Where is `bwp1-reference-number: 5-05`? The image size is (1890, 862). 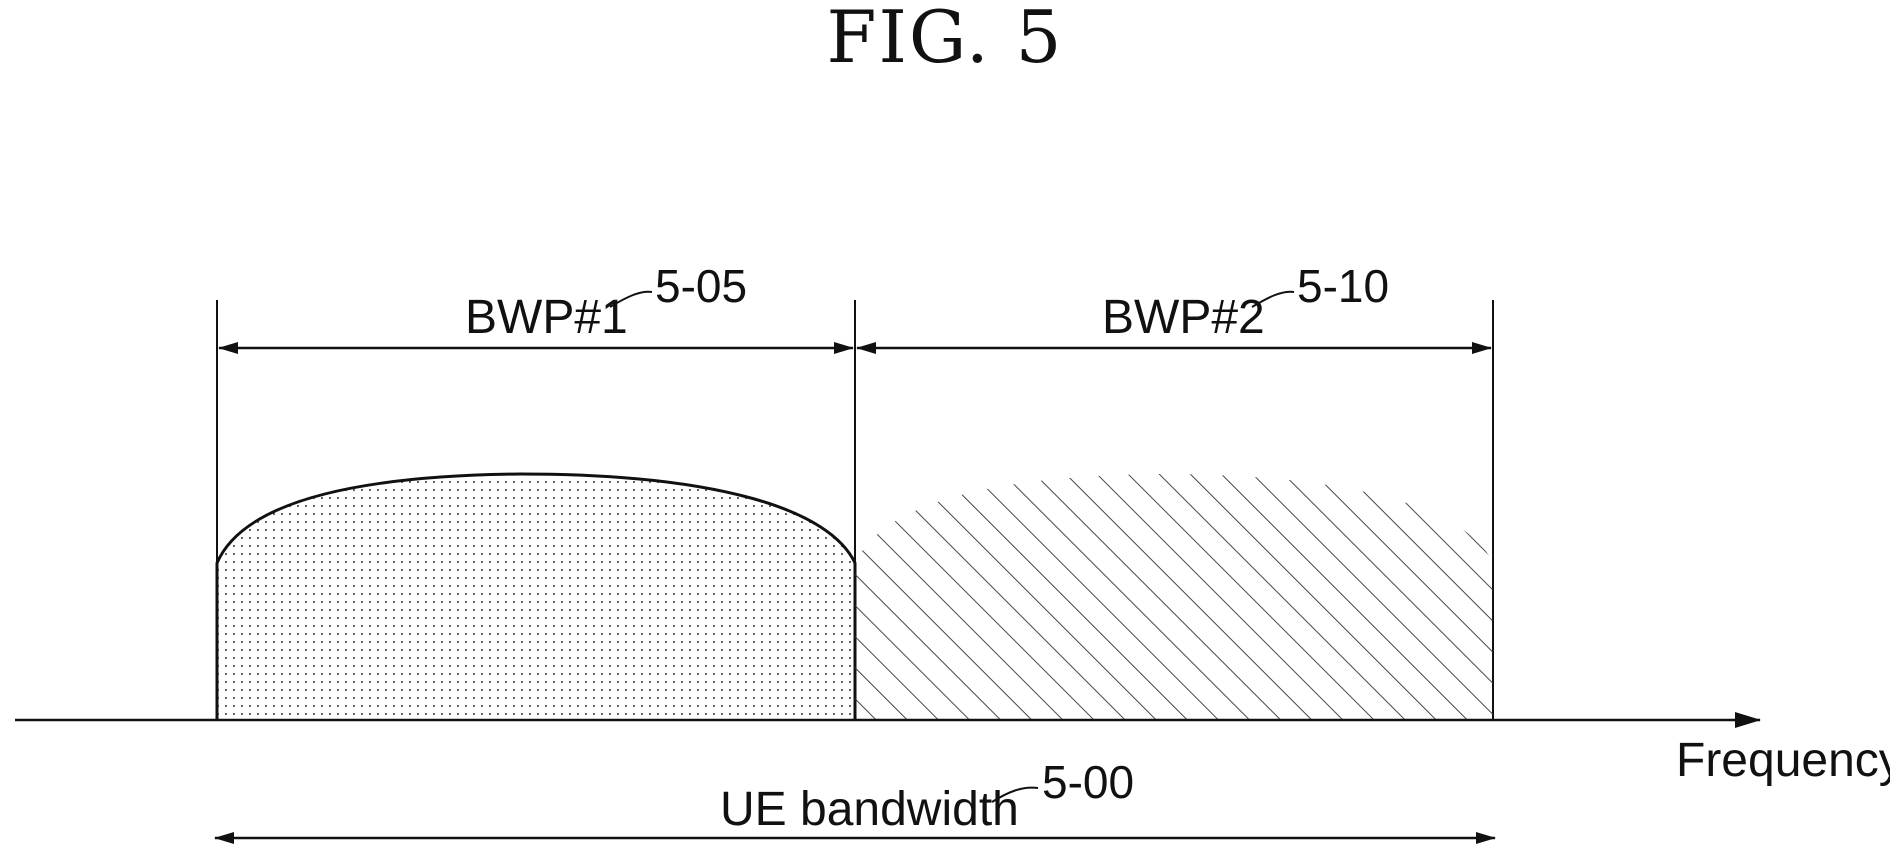 bwp1-reference-number: 5-05 is located at coordinates (701, 286).